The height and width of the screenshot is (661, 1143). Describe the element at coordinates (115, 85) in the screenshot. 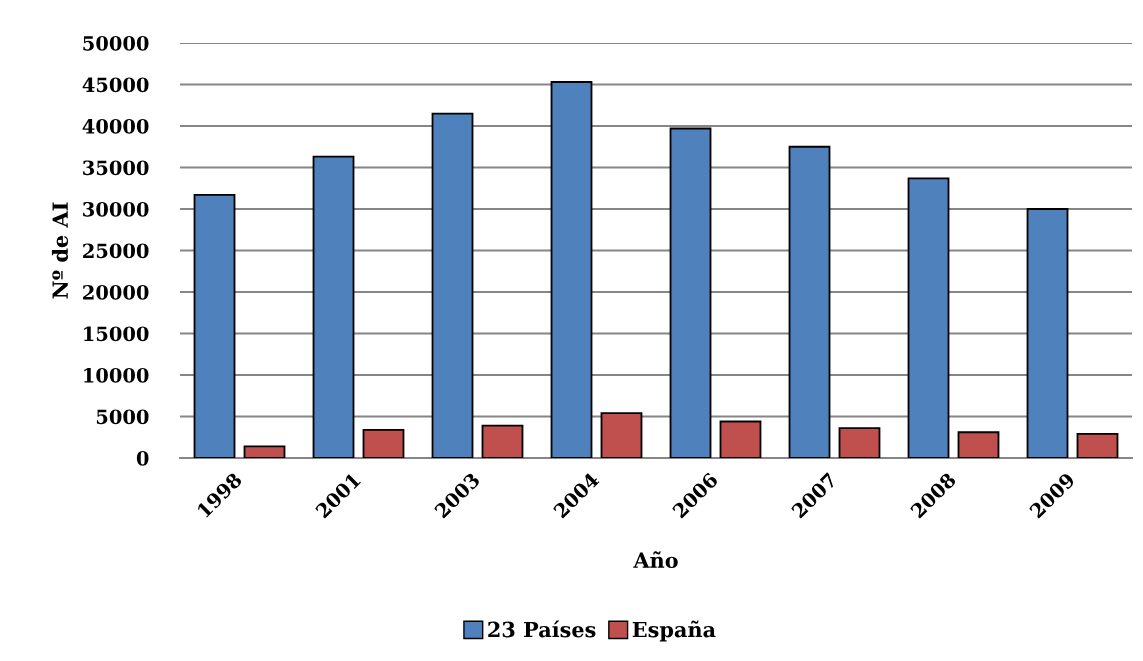

I see `y-tick-label: 45000` at that location.